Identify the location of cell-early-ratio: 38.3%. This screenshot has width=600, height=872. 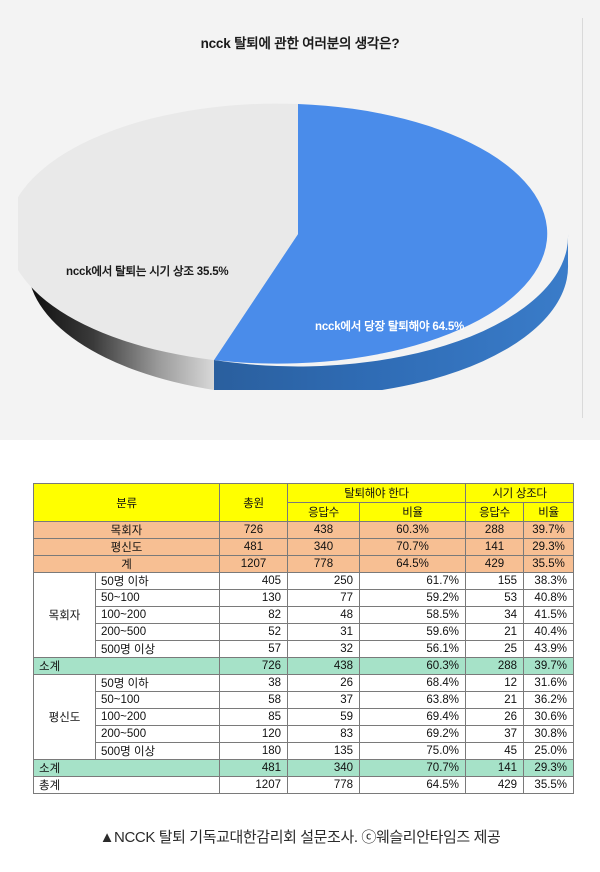
(549, 581).